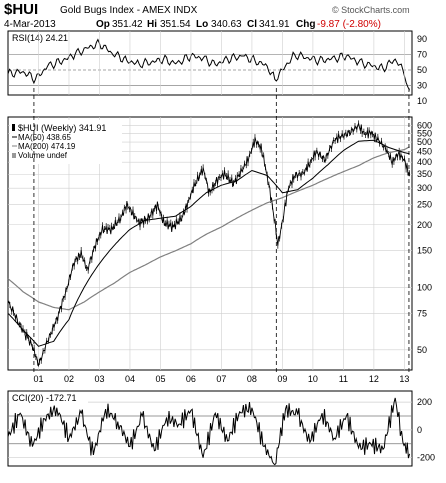  Describe the element at coordinates (419, 430) in the screenshot. I see `cci-tick-label: 0` at that location.